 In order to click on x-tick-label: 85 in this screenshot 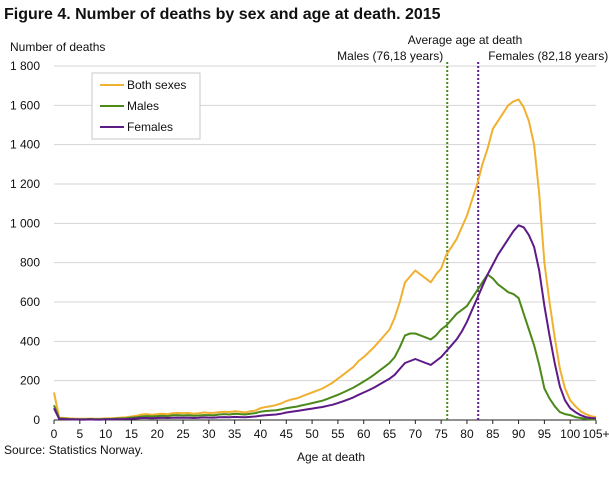, I will do `click(493, 434)`.